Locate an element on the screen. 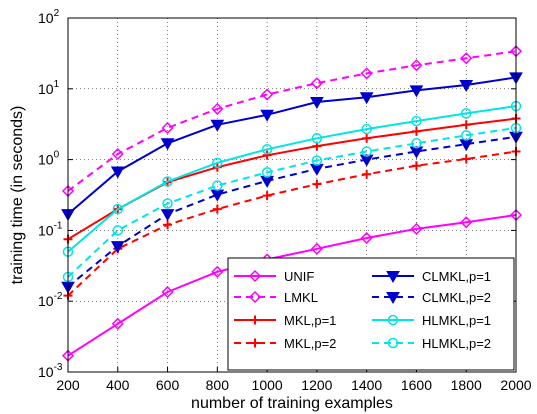 The image size is (537, 414). legend-item-clmkl-p-1: CLMKL,p=1 is located at coordinates (431, 276).